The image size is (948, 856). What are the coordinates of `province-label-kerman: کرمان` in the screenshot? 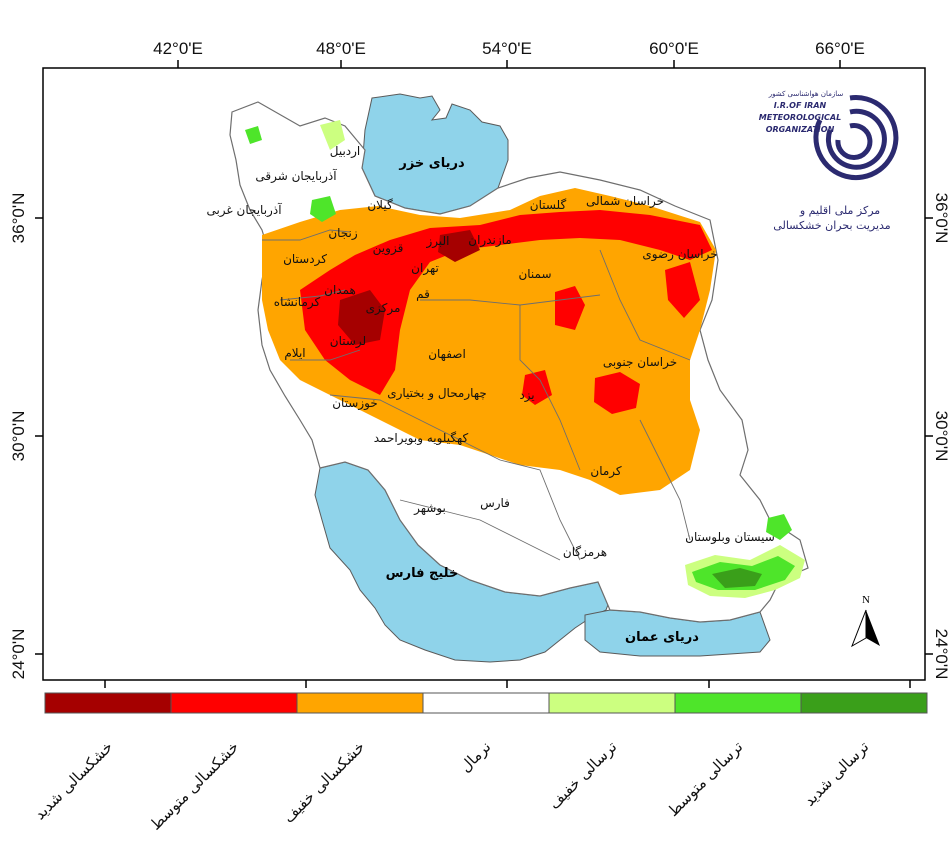 It's located at (606, 471).